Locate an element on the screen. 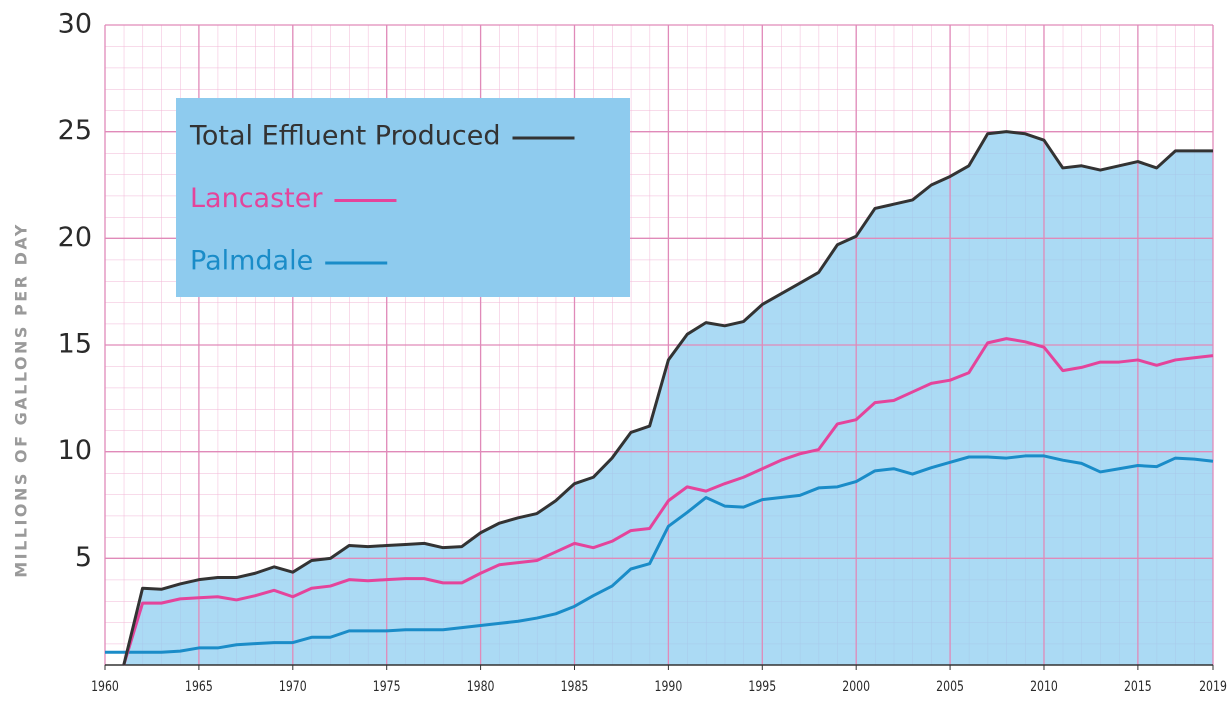 The height and width of the screenshot is (702, 1231). y-tick-label: 30 is located at coordinates (75, 24).